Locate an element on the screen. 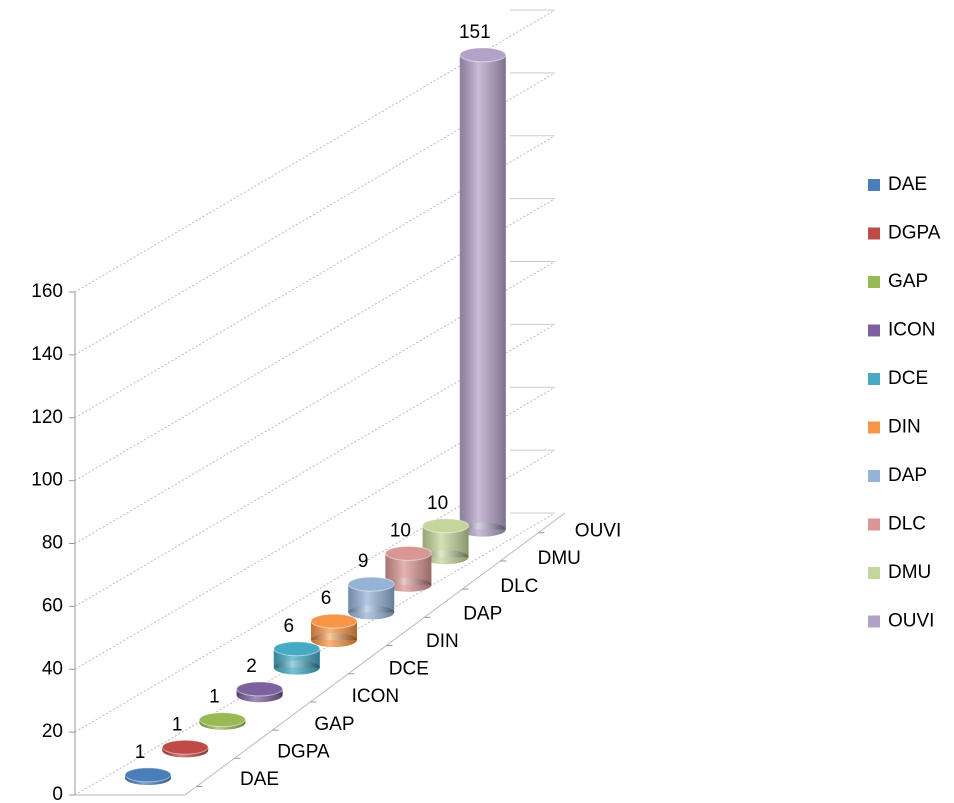 This screenshot has width=954, height=803. x-tick-label: DIN is located at coordinates (442, 641).